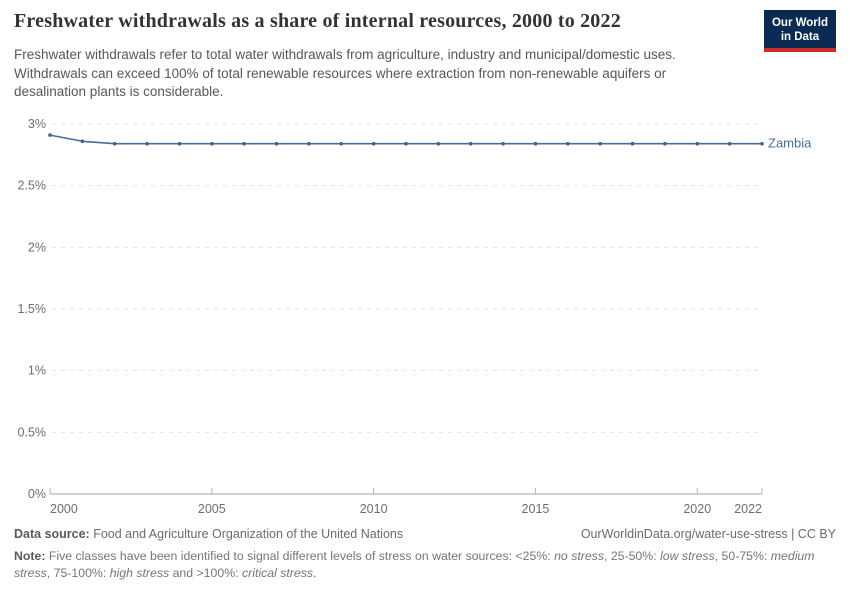 The height and width of the screenshot is (600, 850). I want to click on y-axis-tick-label: 2%, so click(37, 247).